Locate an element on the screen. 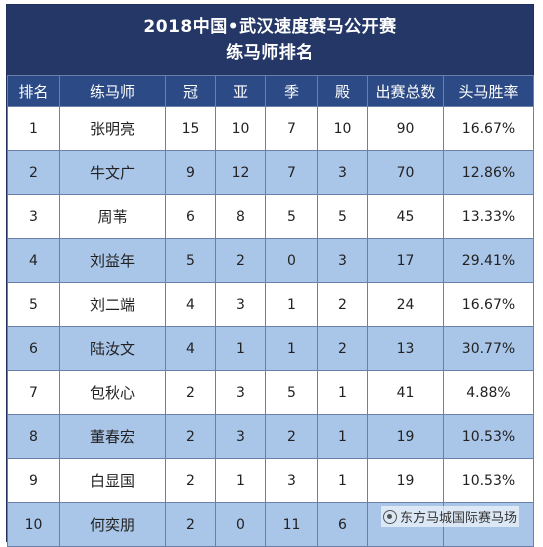 The image size is (543, 547). starts-cell: 24 is located at coordinates (405, 304).